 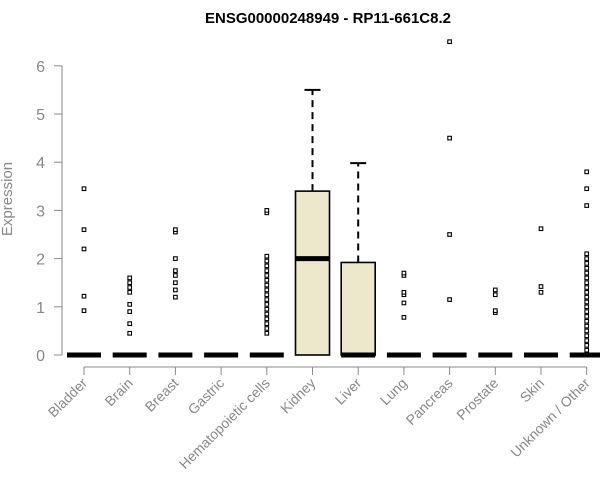 What do you see at coordinates (40, 115) in the screenshot?
I see `y-tick-label: 5` at bounding box center [40, 115].